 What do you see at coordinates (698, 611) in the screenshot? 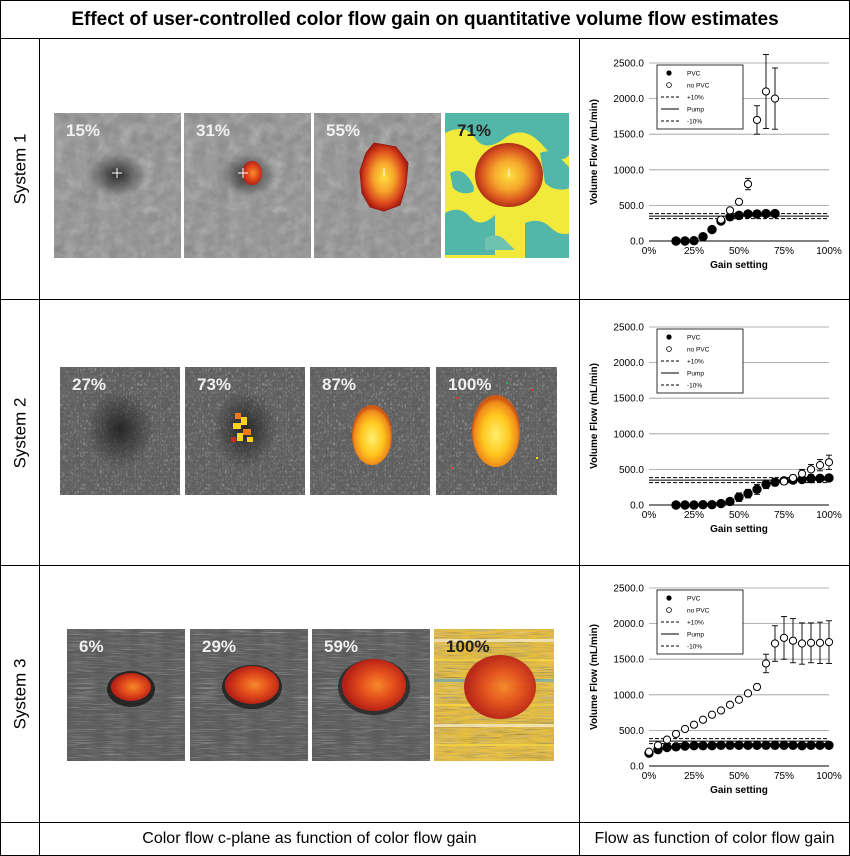
I see `legend-label: no PVC` at bounding box center [698, 611].